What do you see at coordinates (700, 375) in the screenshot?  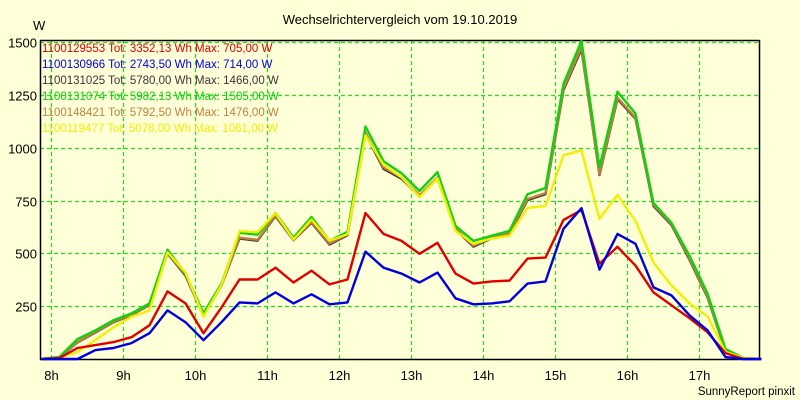 I see `x-tick-label: 17h` at bounding box center [700, 375].